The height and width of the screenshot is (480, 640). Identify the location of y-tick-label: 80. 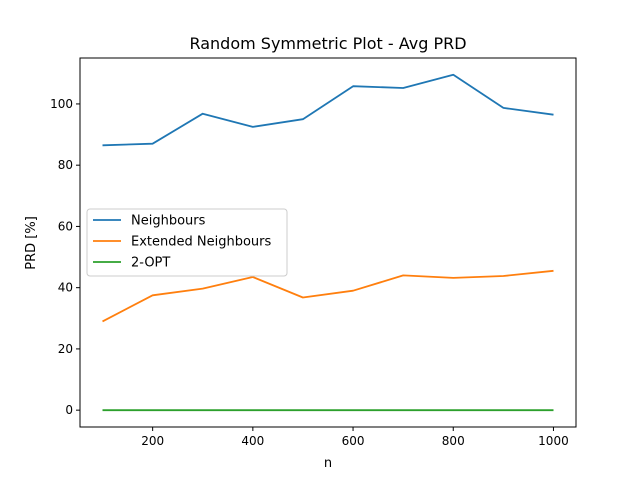
(65, 165).